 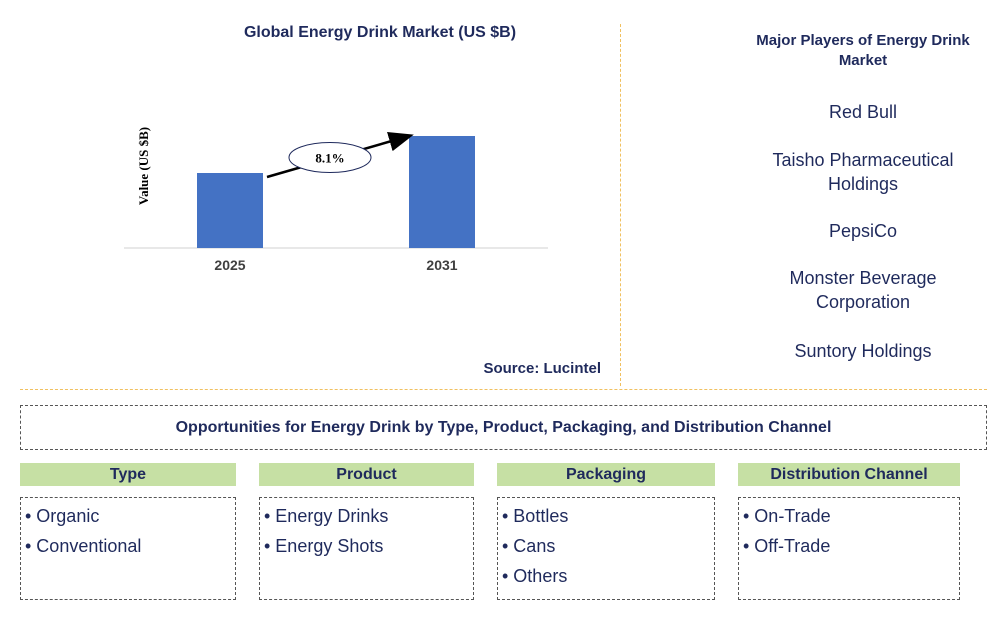 What do you see at coordinates (863, 278) in the screenshot?
I see `player-name-line: Monster Beverage` at bounding box center [863, 278].